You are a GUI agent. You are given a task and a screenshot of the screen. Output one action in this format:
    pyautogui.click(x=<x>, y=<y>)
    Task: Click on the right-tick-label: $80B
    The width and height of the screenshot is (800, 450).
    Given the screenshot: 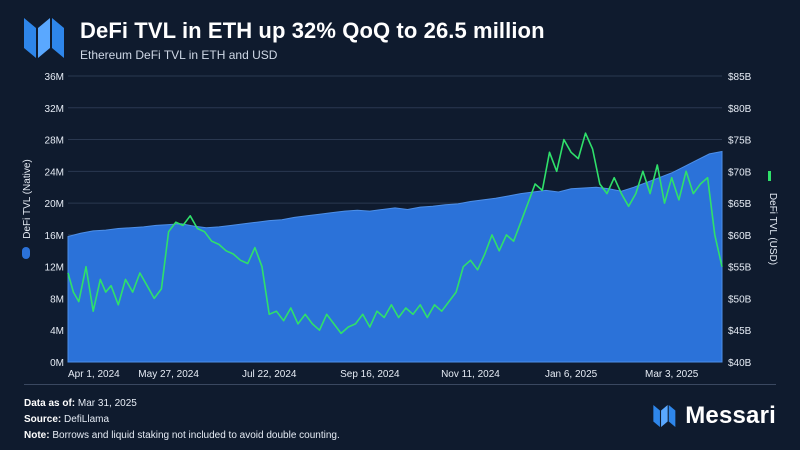 What is the action you would take?
    pyautogui.click(x=740, y=109)
    